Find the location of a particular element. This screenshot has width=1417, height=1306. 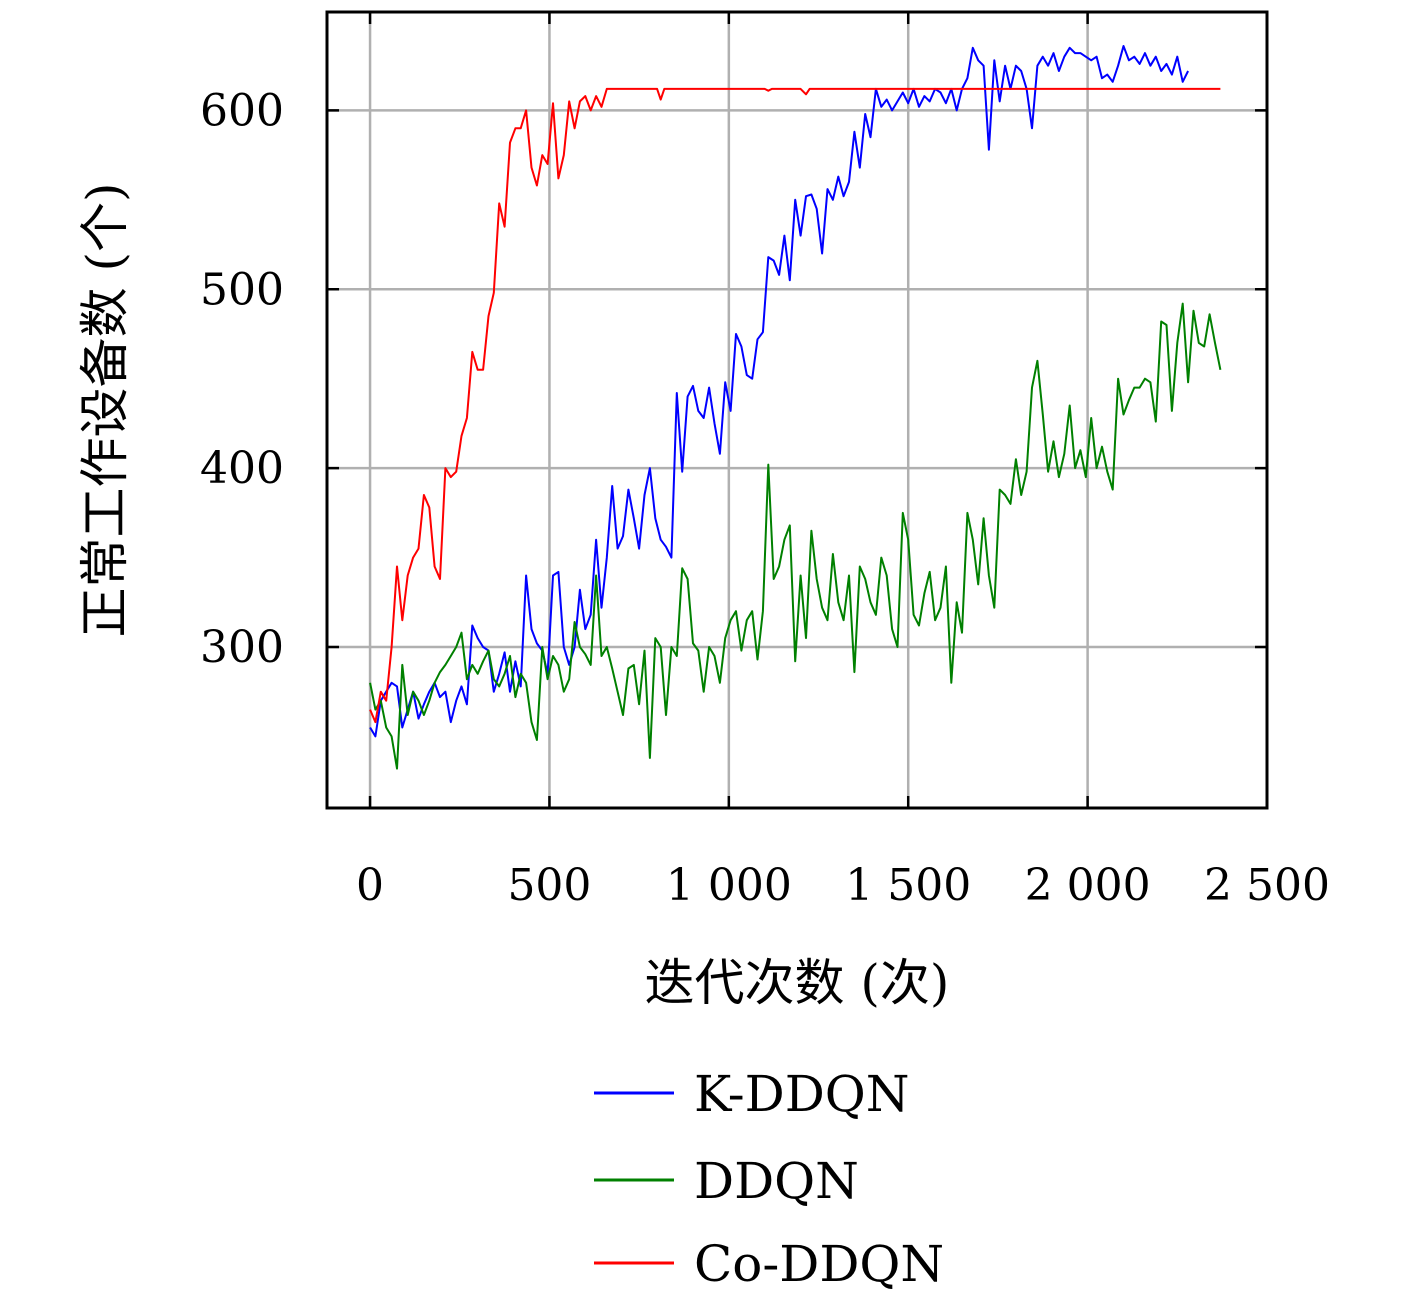

x-axis-title: 迭代次数 (次) is located at coordinates (797, 983).